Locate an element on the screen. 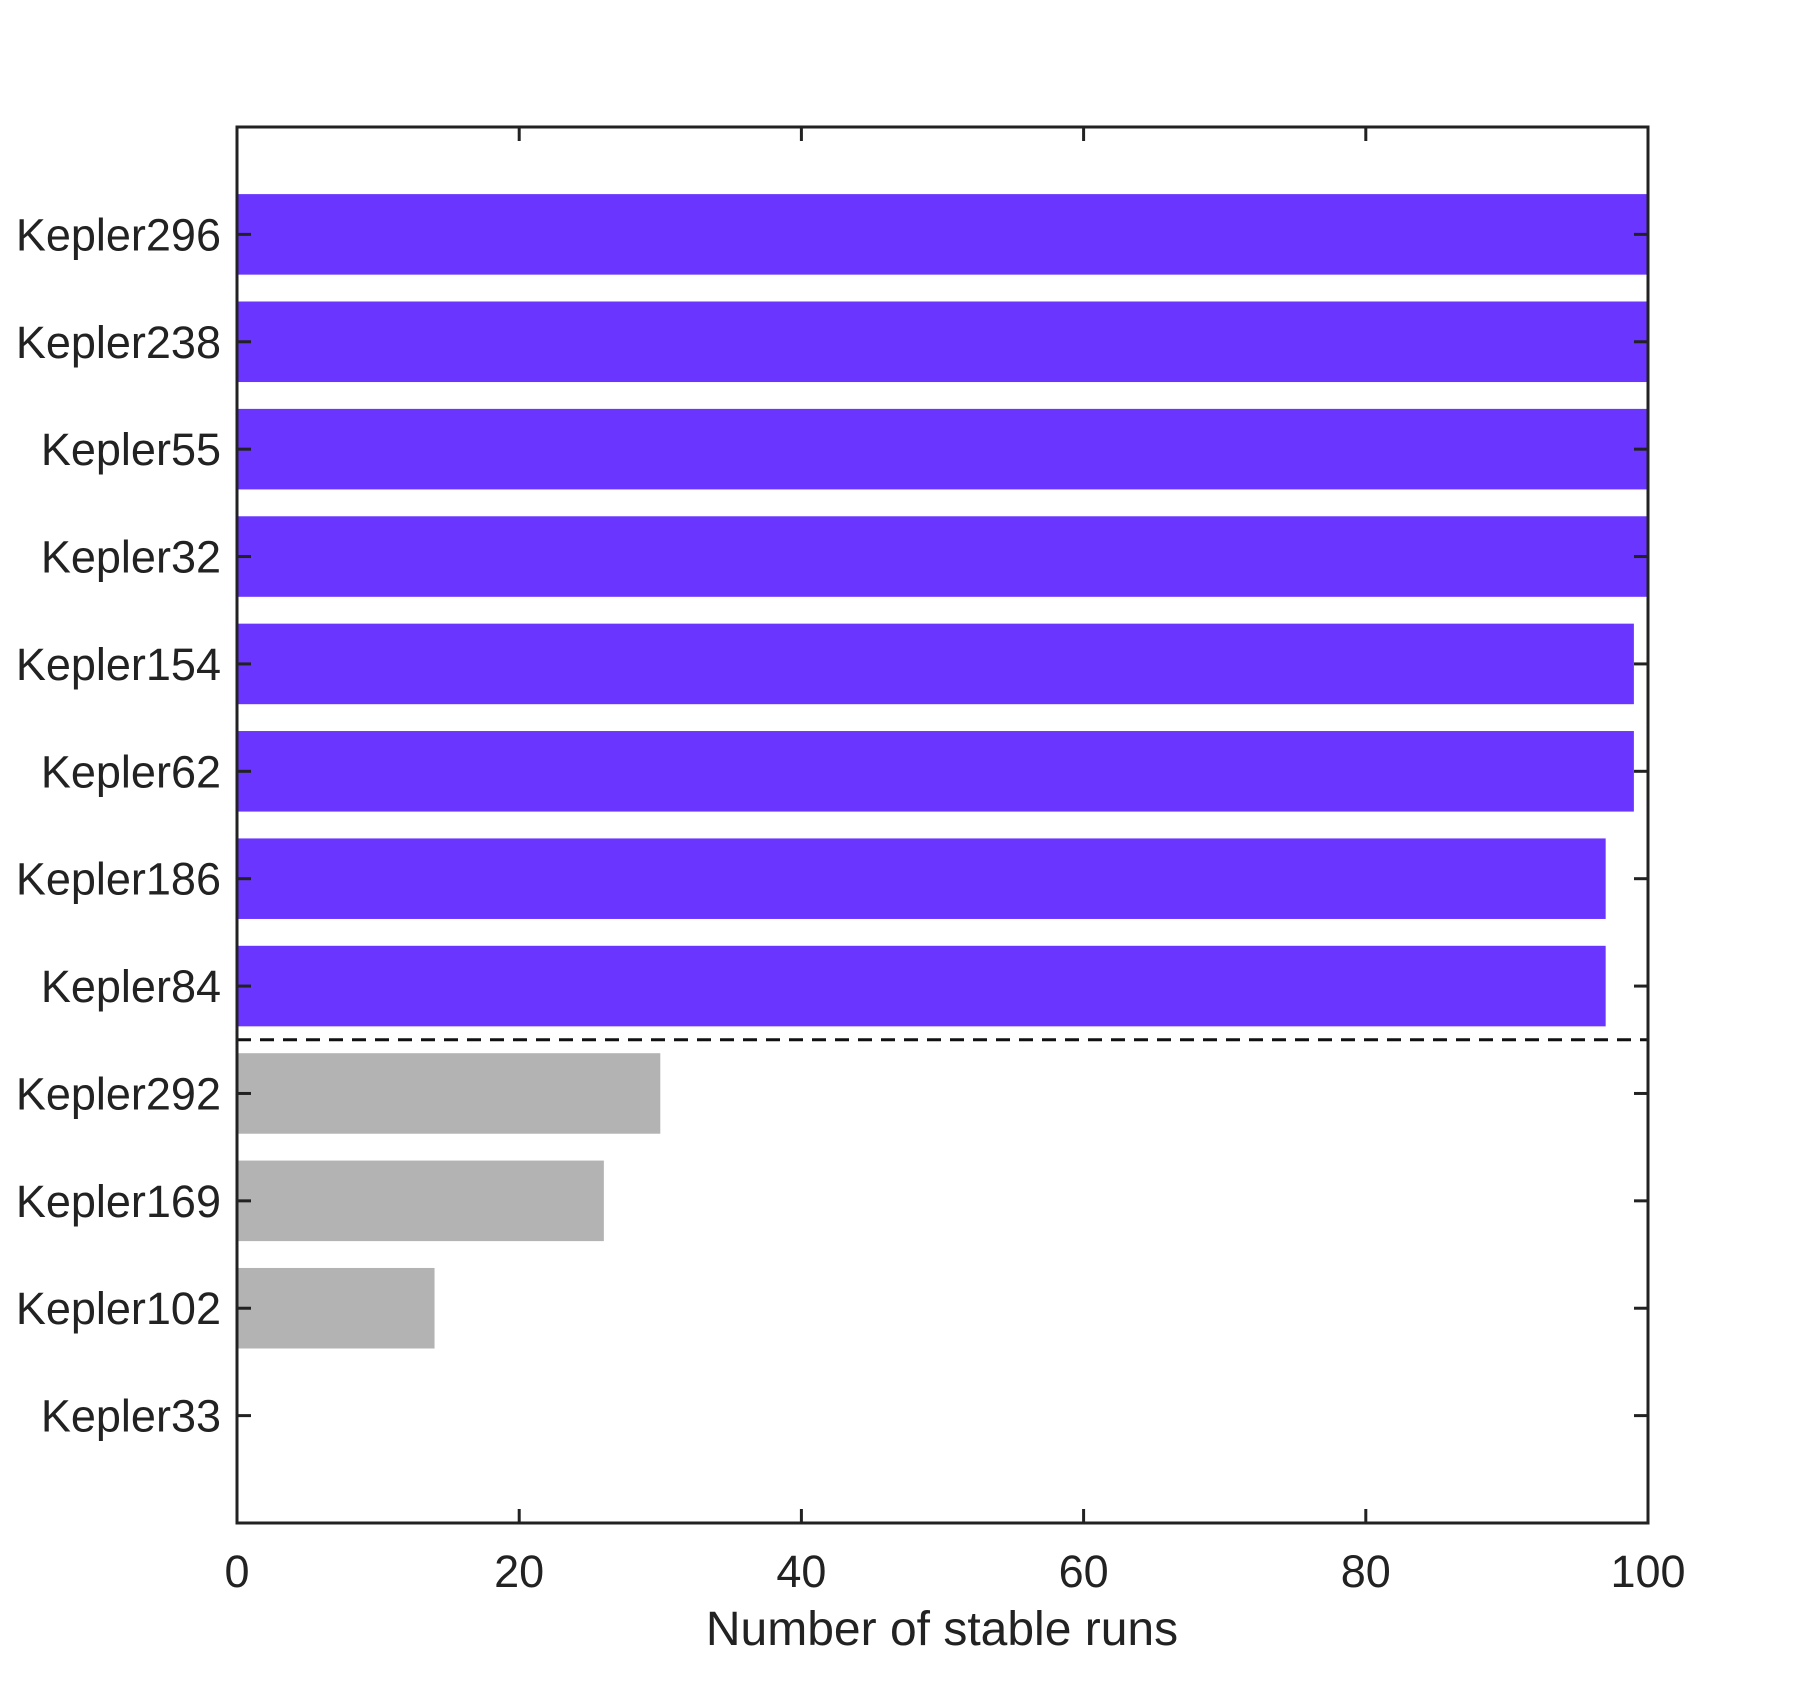 The image size is (1806, 1699). x-tick-label: 0 is located at coordinates (236, 1571).